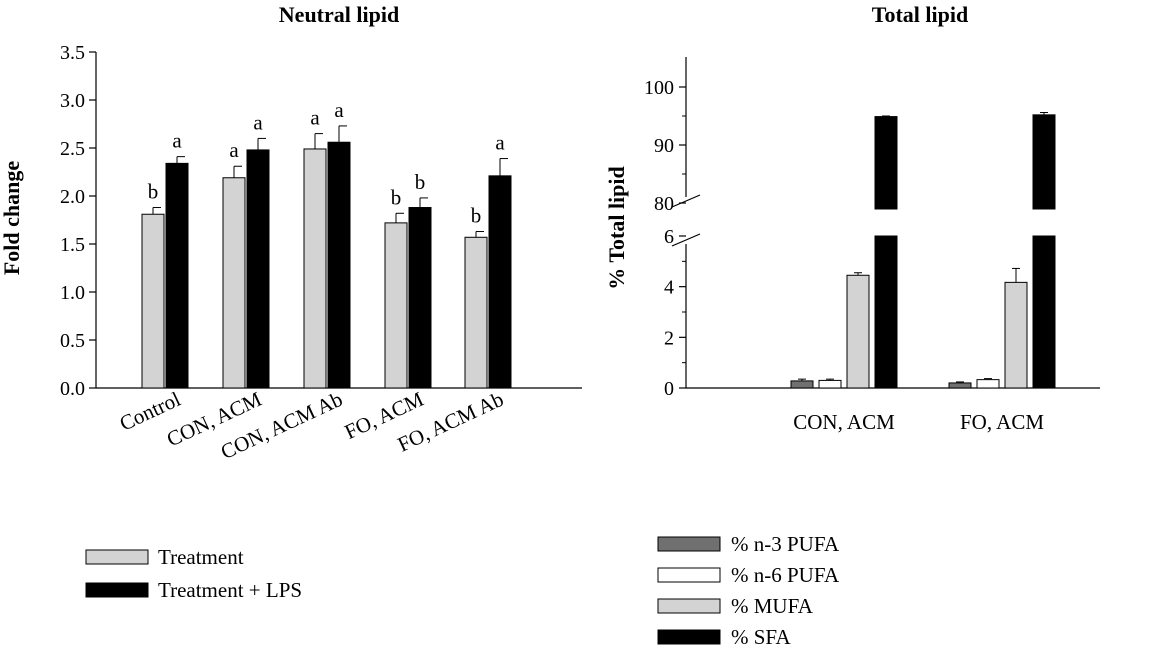 Image resolution: width=1166 pixels, height=650 pixels. What do you see at coordinates (476, 312) in the screenshot?
I see `bar-fo-acm-ab-treatment` at bounding box center [476, 312].